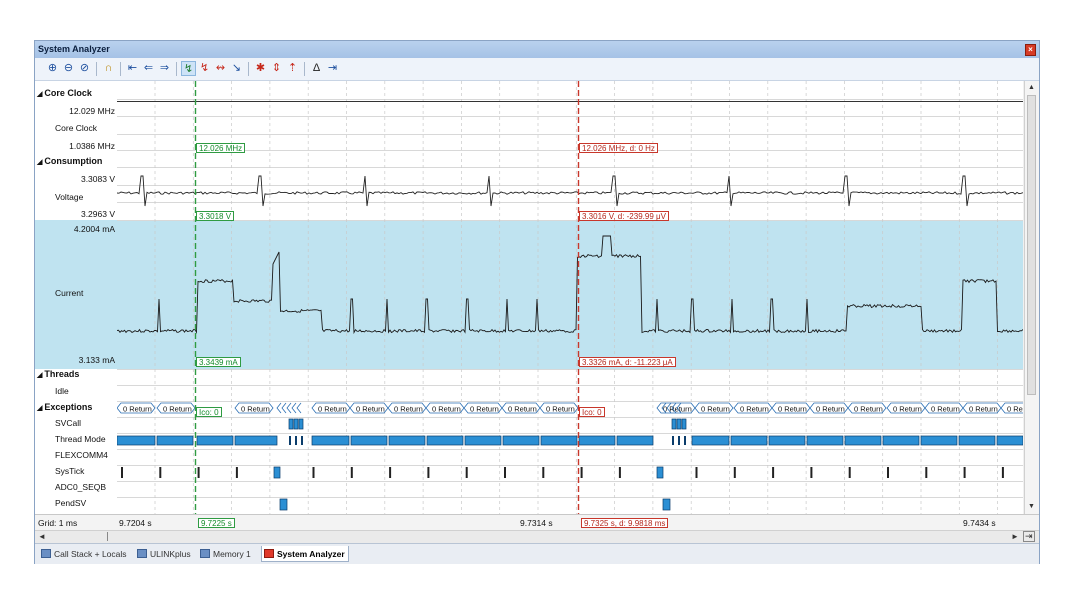 Image resolution: width=1076 pixels, height=604 pixels. What do you see at coordinates (209, 412) in the screenshot?
I see `green-exception-tag: Ico: 0` at bounding box center [209, 412].